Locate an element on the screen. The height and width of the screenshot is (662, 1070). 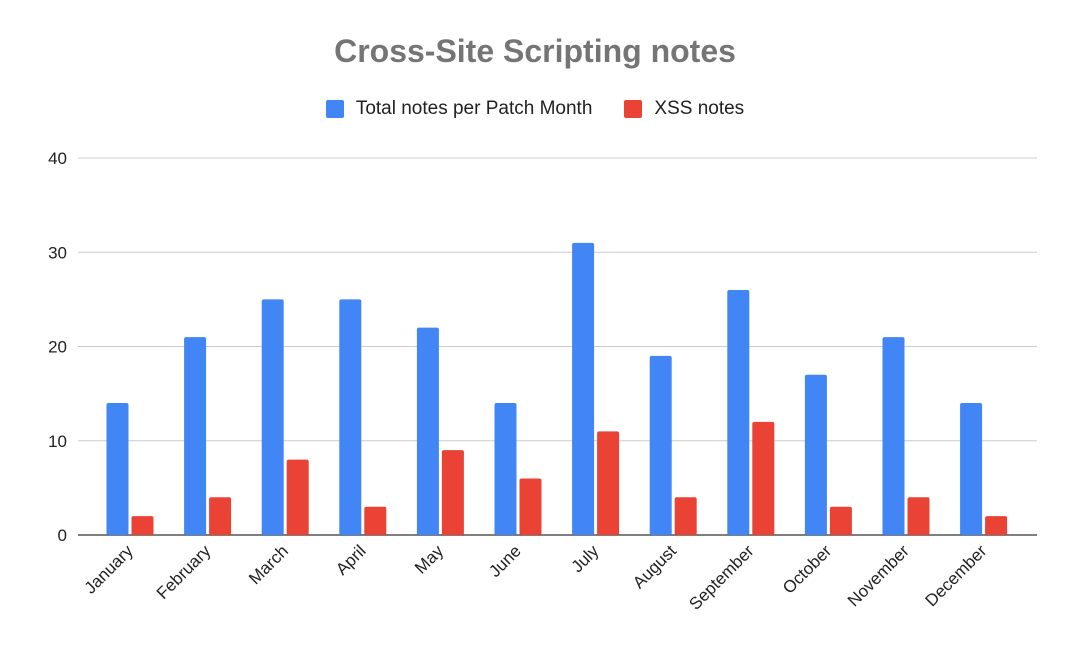
x-tick-label: April is located at coordinates (350, 559).